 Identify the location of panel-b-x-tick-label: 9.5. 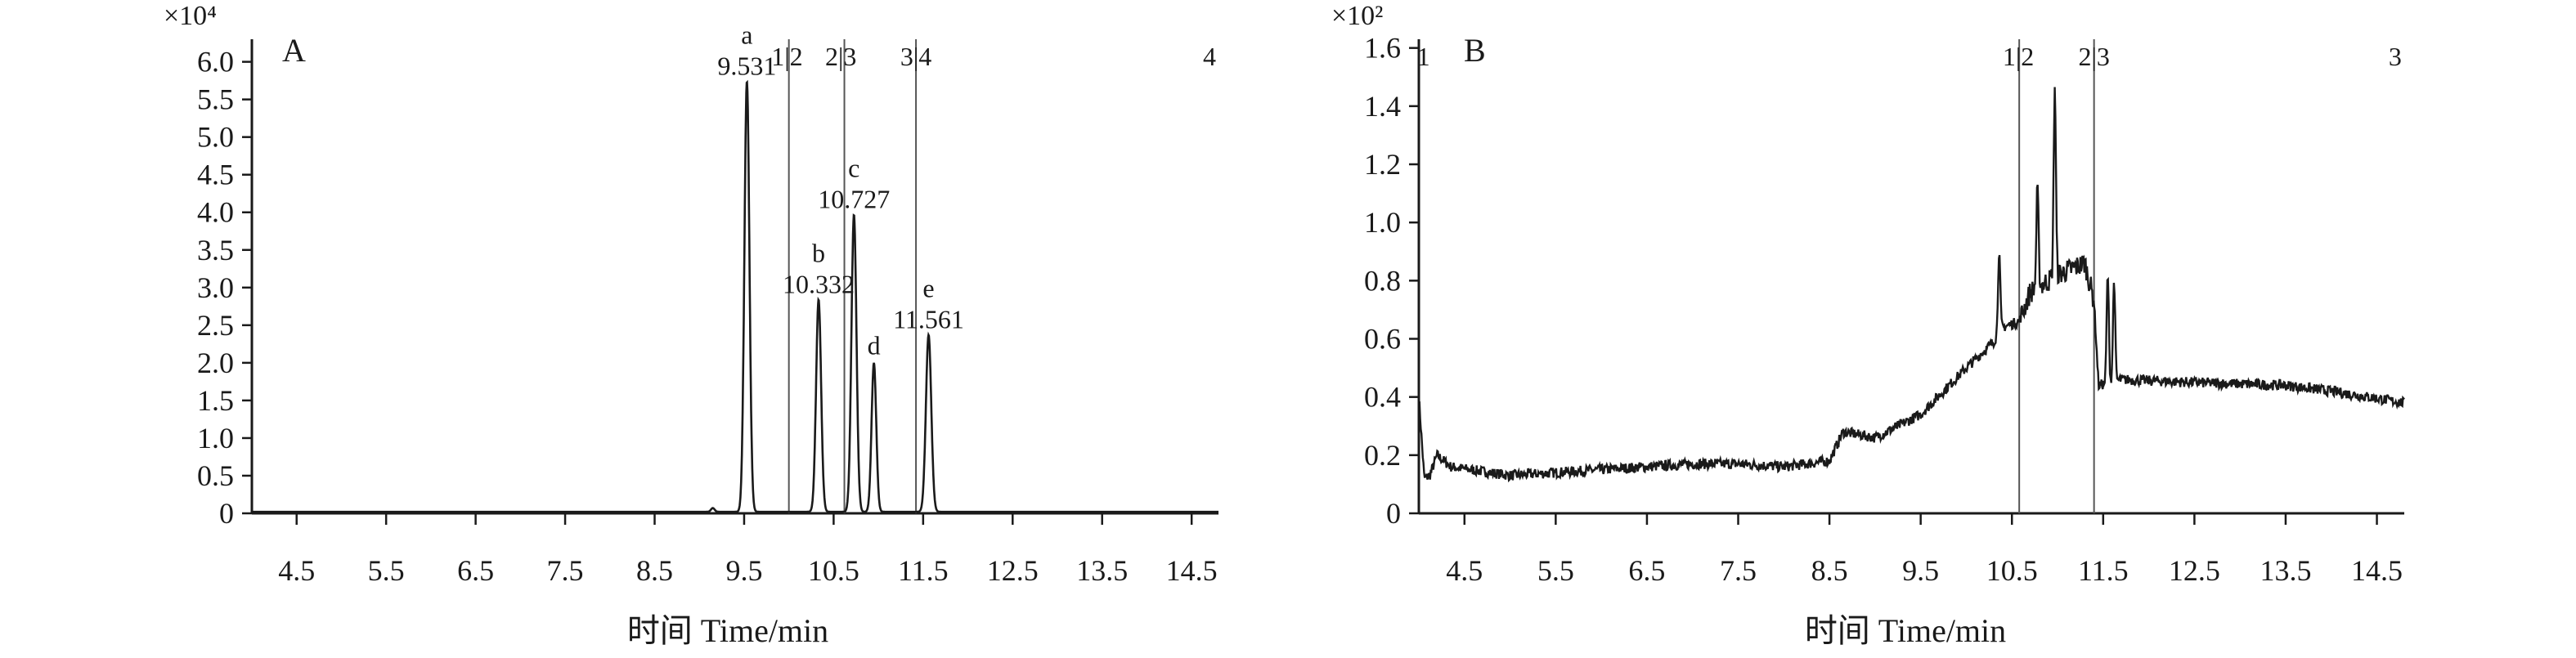
(1920, 570).